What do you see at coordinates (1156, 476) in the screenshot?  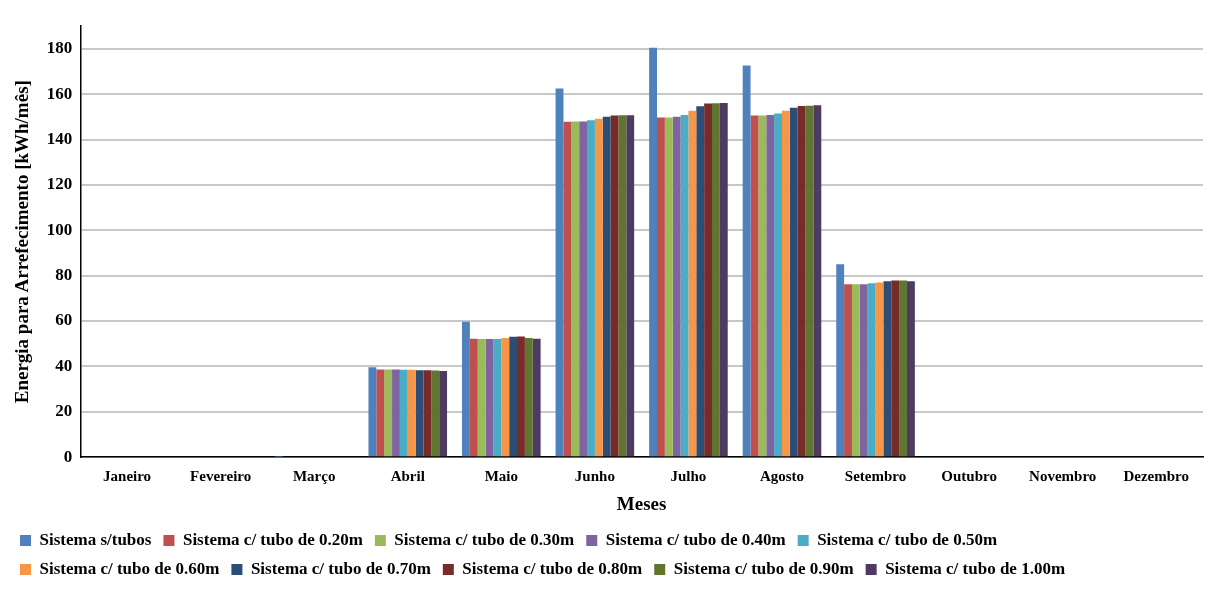 I see `x-tick-label: Dezembro` at bounding box center [1156, 476].